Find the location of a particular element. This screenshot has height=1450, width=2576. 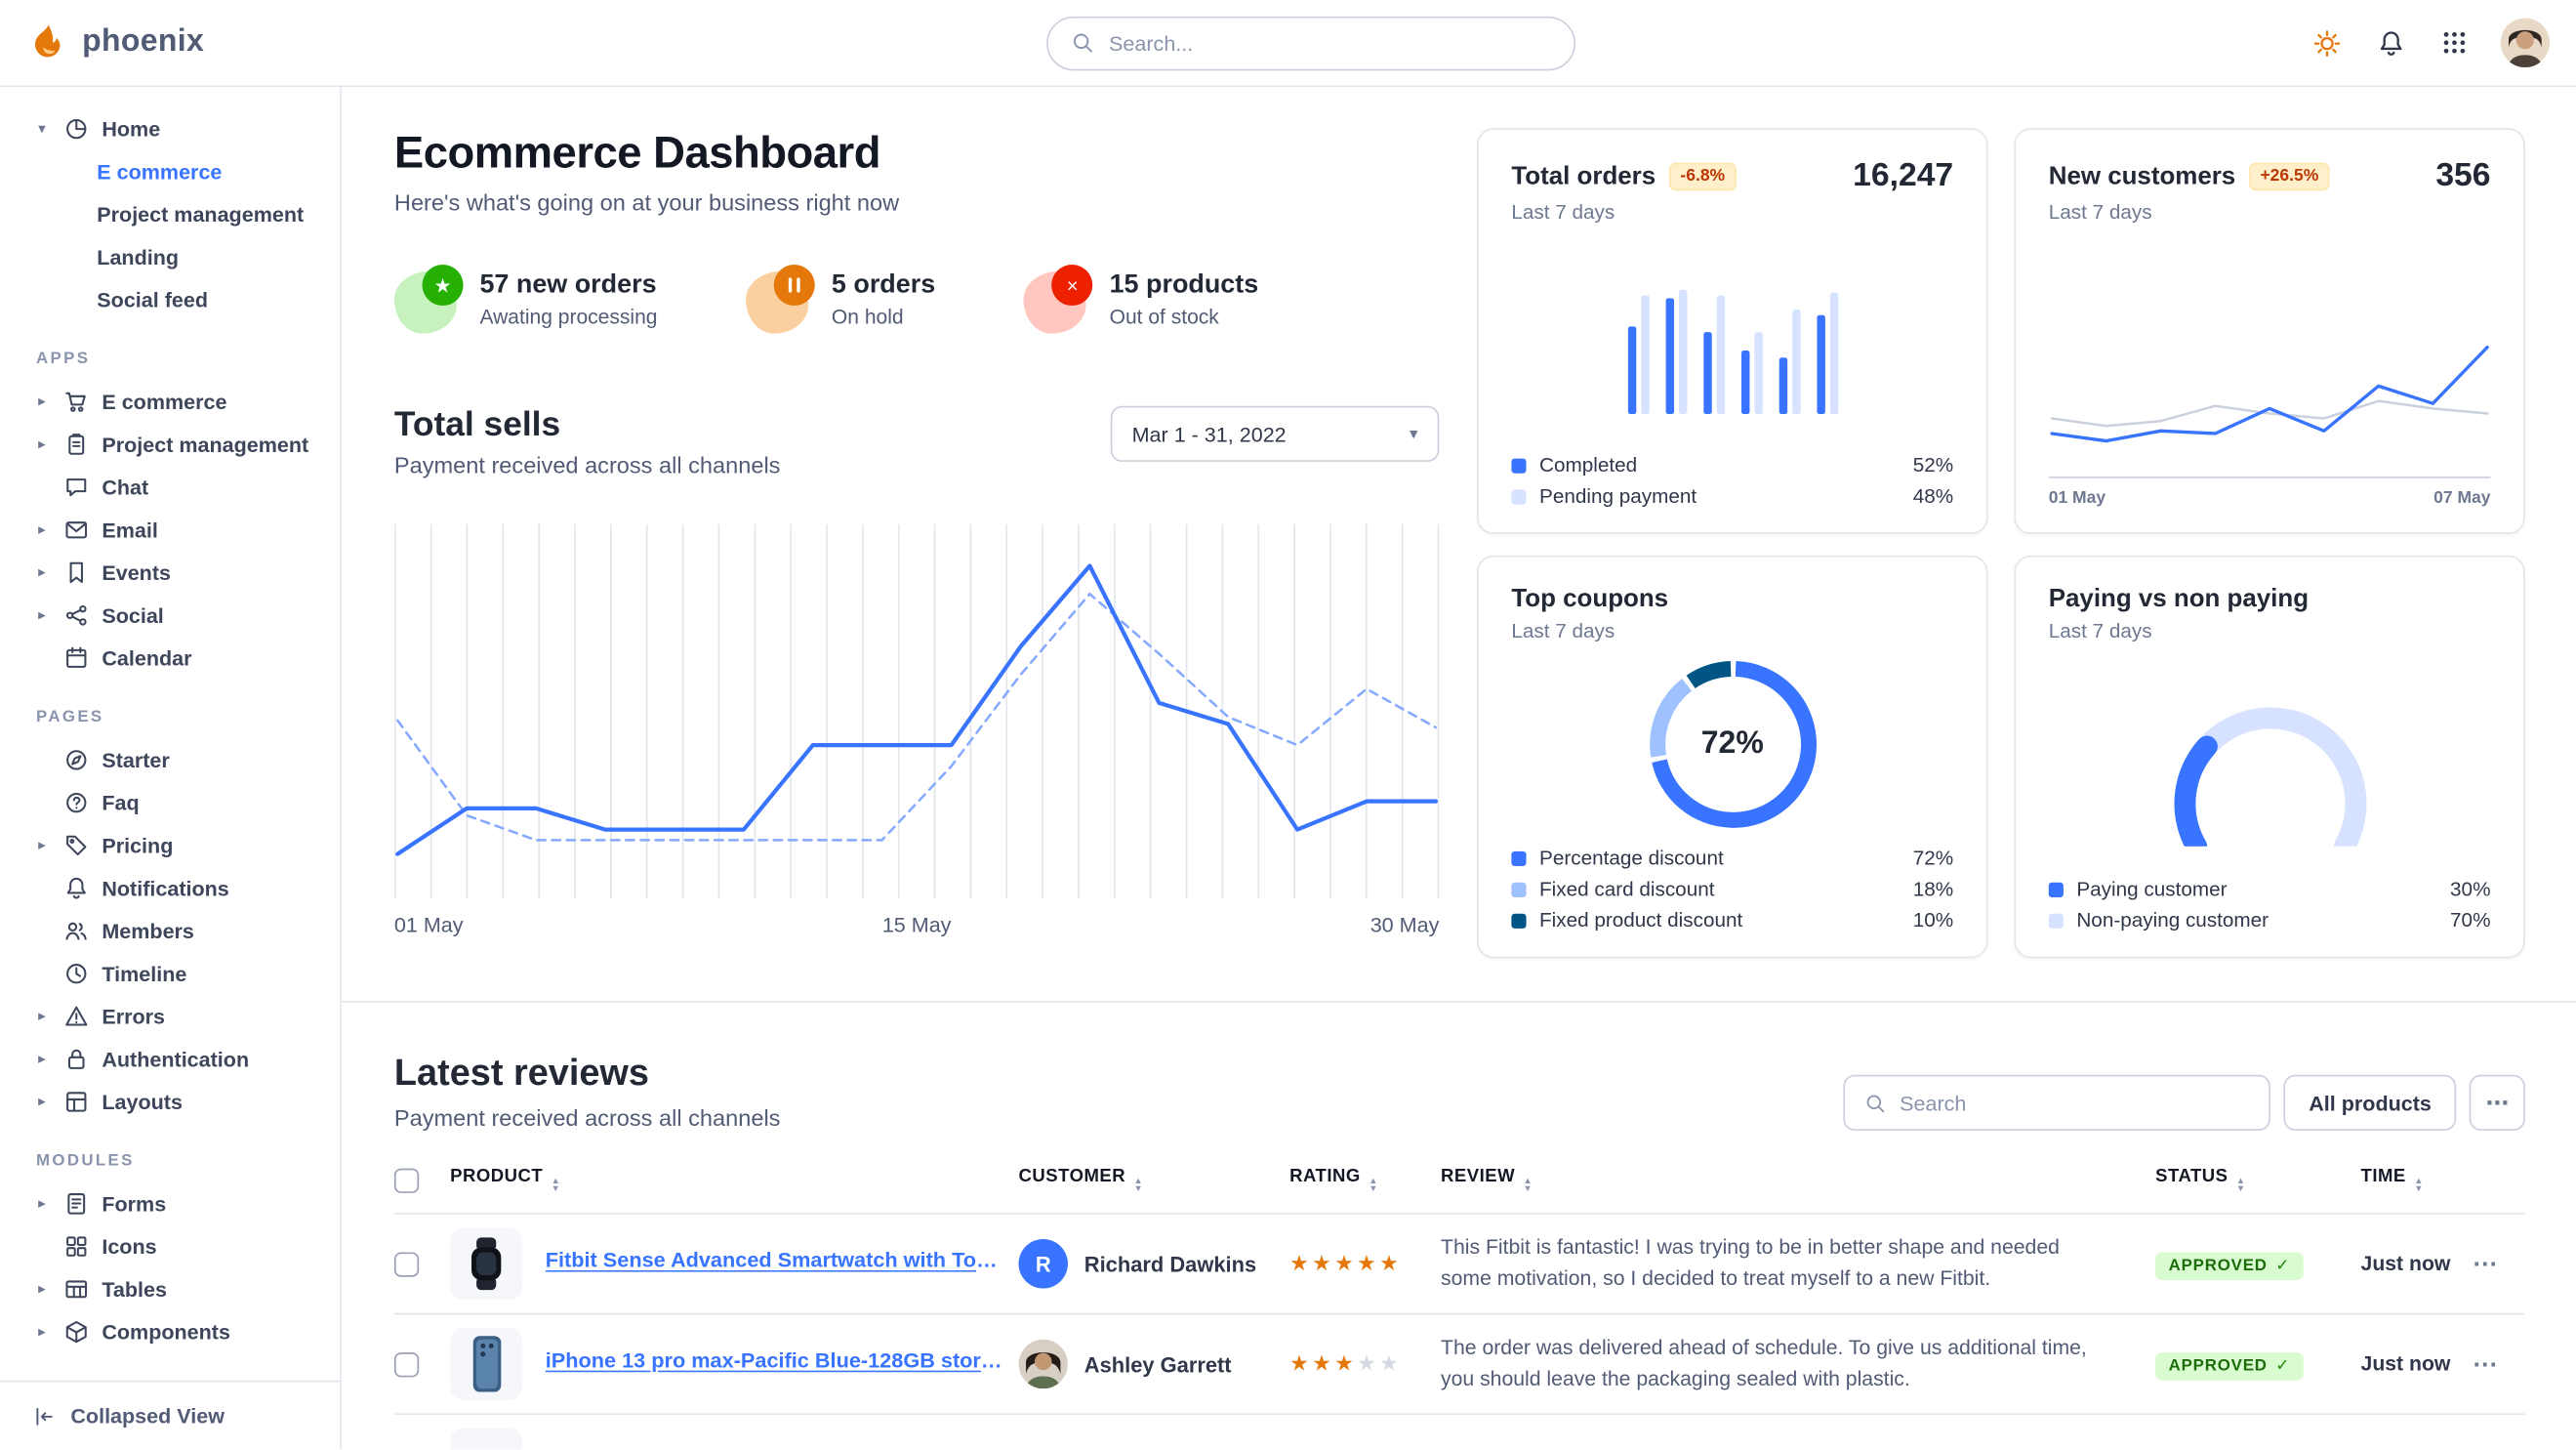

collapsed-view-toggle: Collapsed View is located at coordinates (170, 1415).